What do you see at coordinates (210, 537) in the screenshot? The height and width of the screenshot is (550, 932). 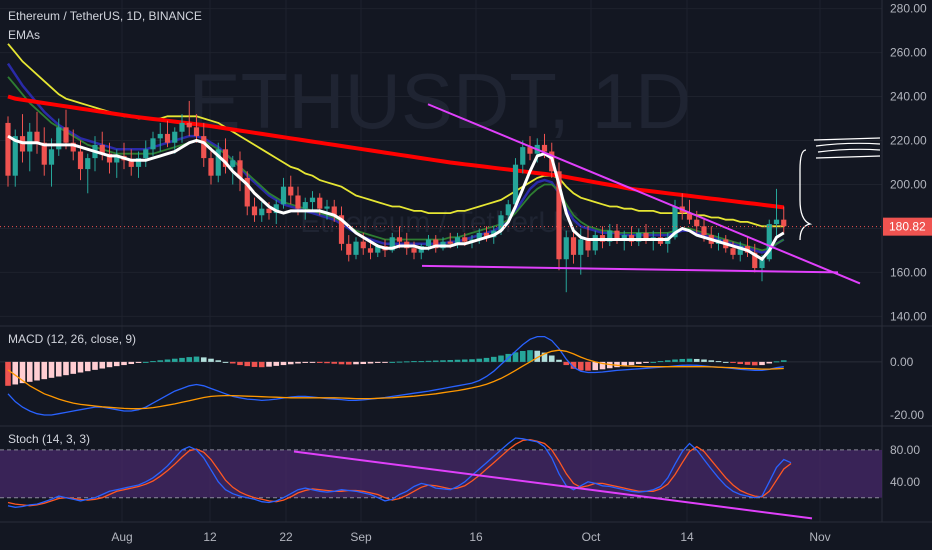 I see `time-tick-label: 12` at bounding box center [210, 537].